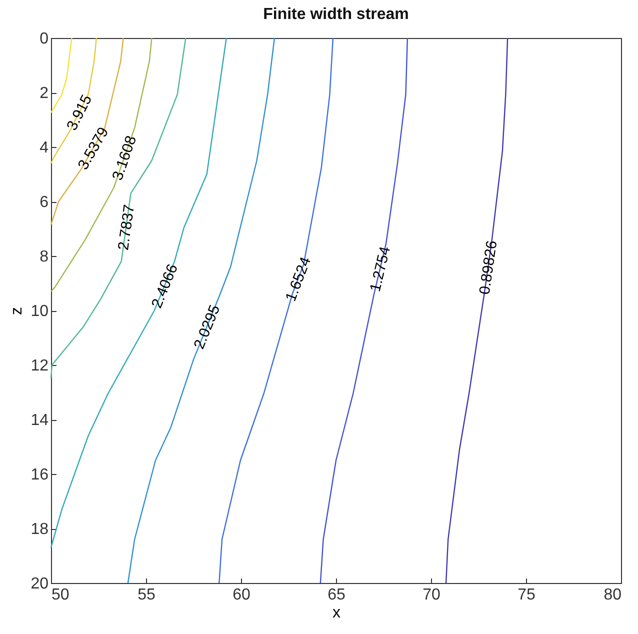  What do you see at coordinates (61, 595) in the screenshot?
I see `x-tick-label: 50` at bounding box center [61, 595].